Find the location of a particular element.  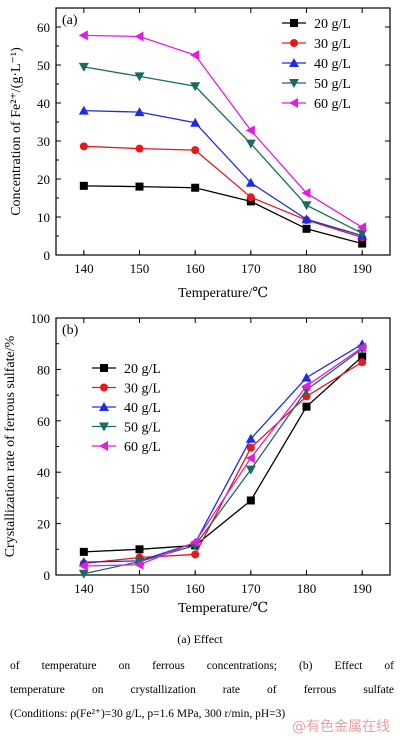

y-tick-label-a: 30 is located at coordinates (43, 141).